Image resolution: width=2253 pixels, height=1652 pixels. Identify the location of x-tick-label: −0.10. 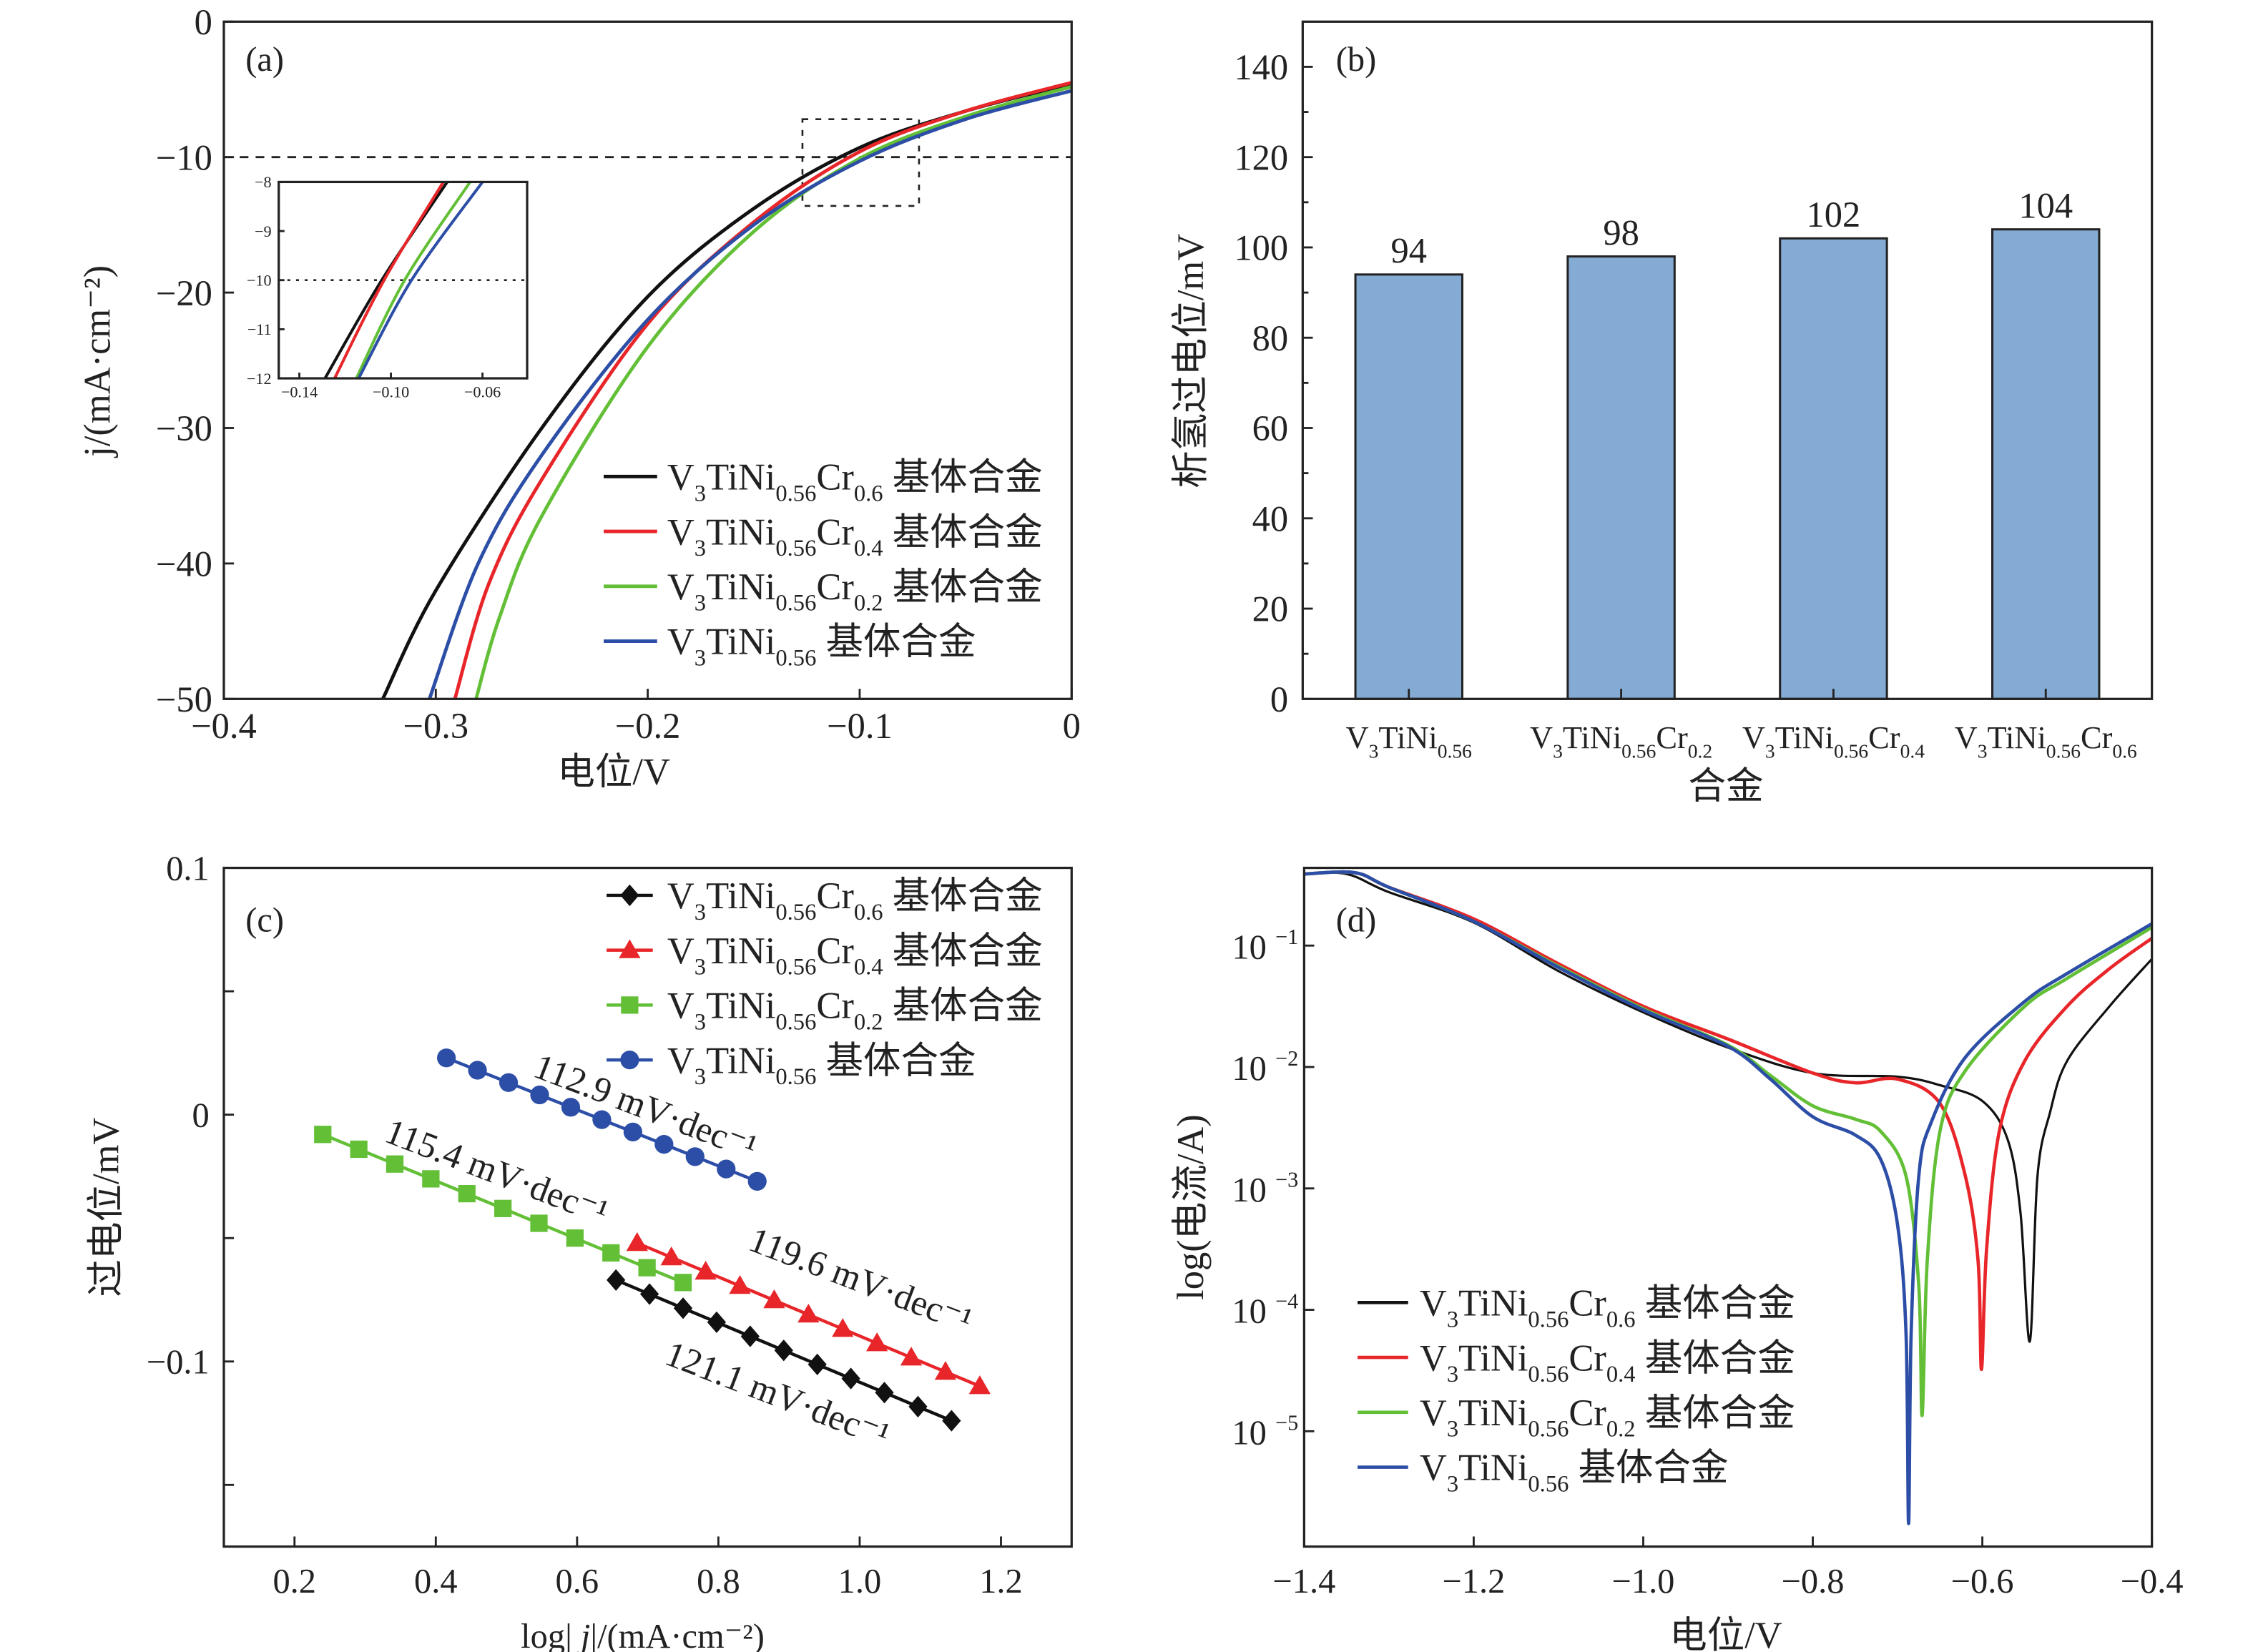
(391, 392).